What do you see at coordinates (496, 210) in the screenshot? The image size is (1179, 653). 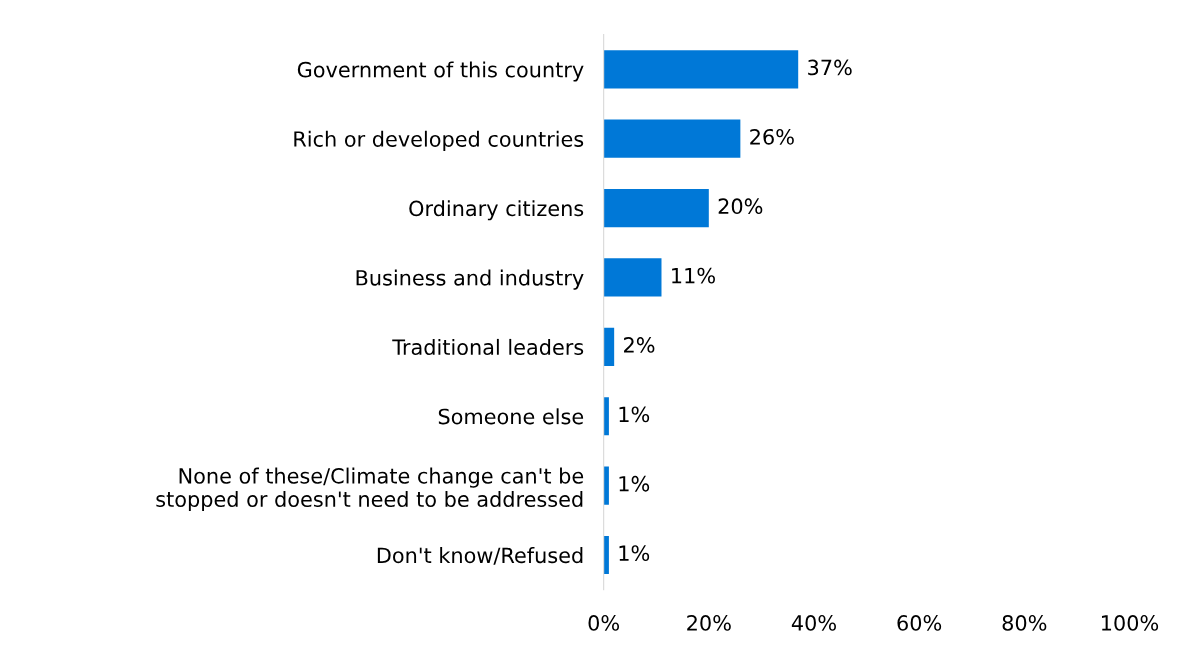 I see `y-tick-label: Ordinary citizens` at bounding box center [496, 210].